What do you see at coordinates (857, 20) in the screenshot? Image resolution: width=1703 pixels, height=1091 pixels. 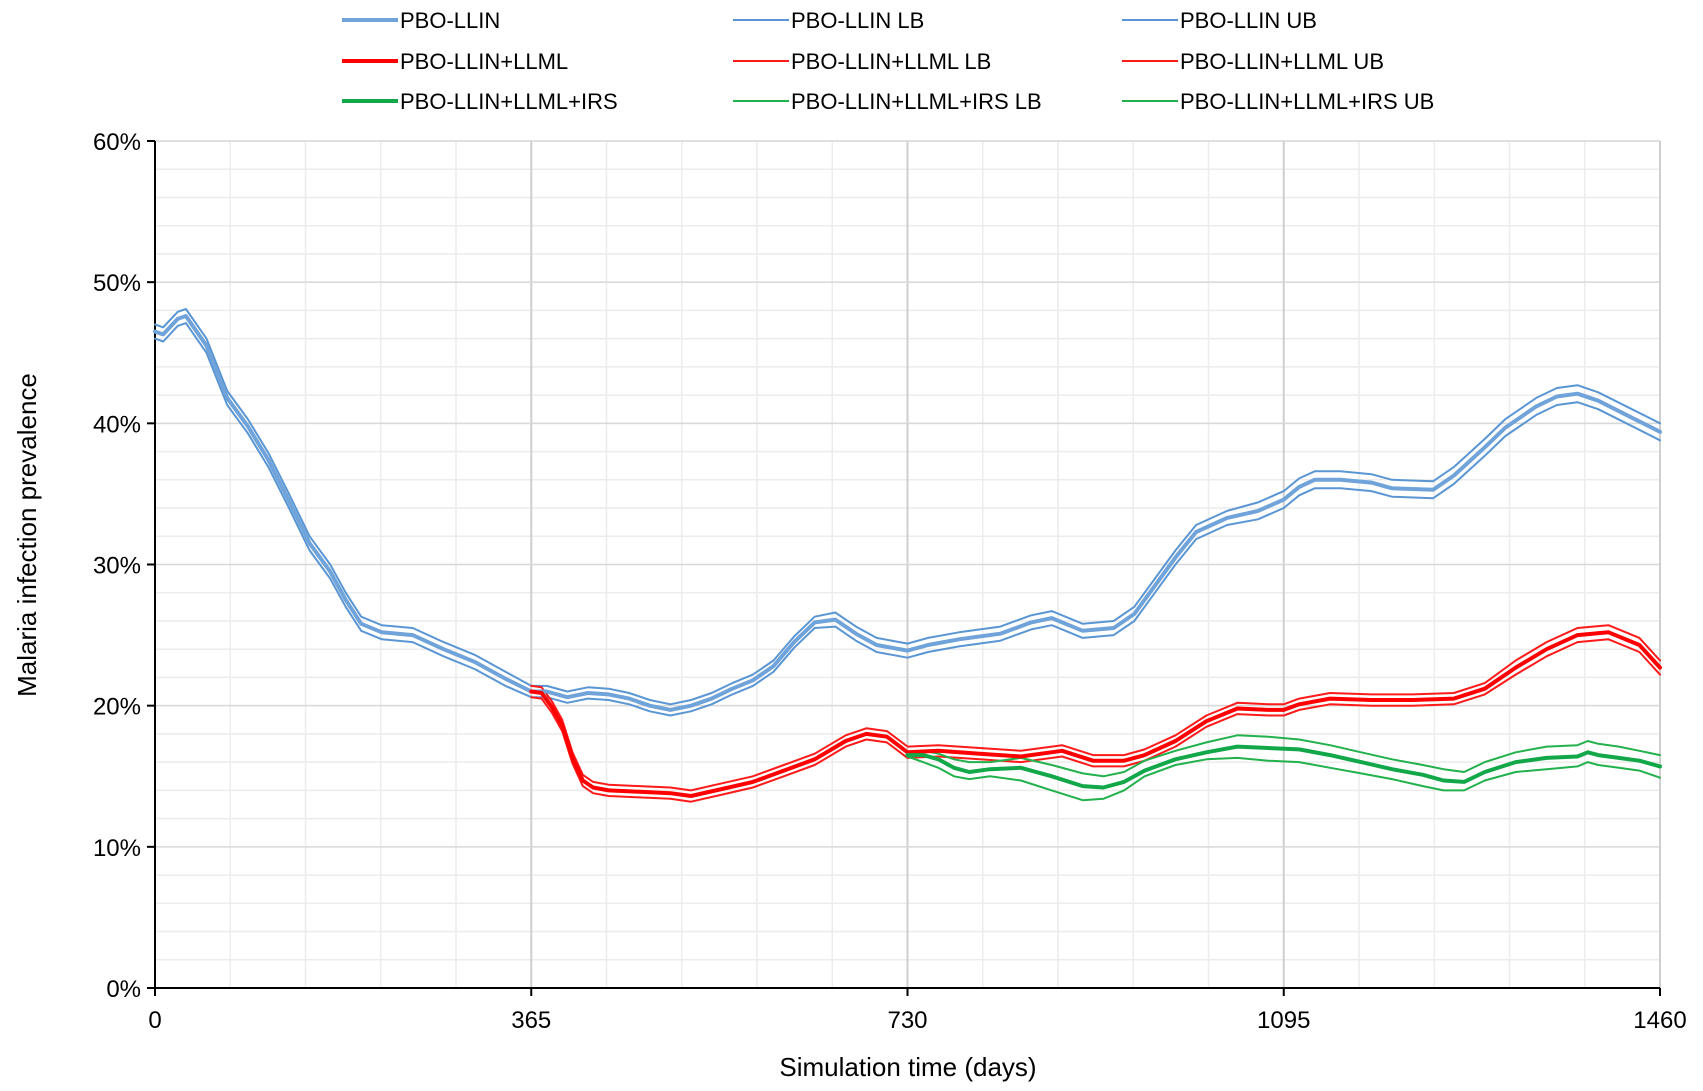 I see `legend-label: PBO-LLIN LB` at bounding box center [857, 20].